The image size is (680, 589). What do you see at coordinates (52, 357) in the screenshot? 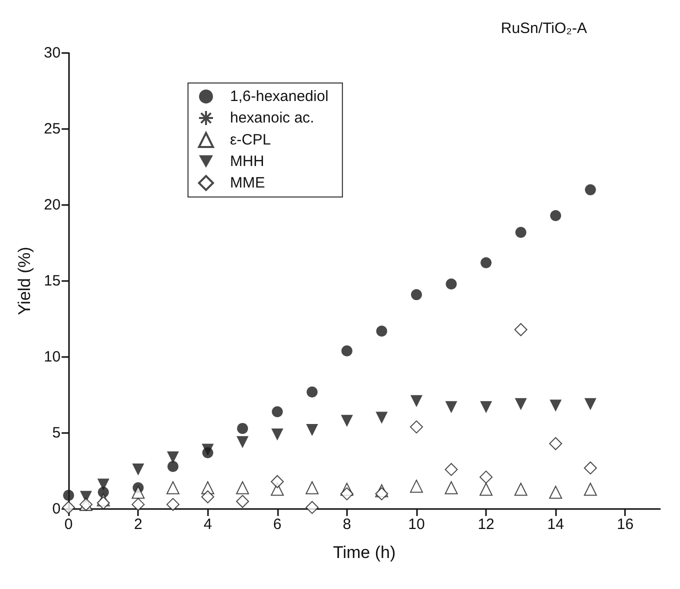
I see `y-tick-label: 10` at bounding box center [52, 357].